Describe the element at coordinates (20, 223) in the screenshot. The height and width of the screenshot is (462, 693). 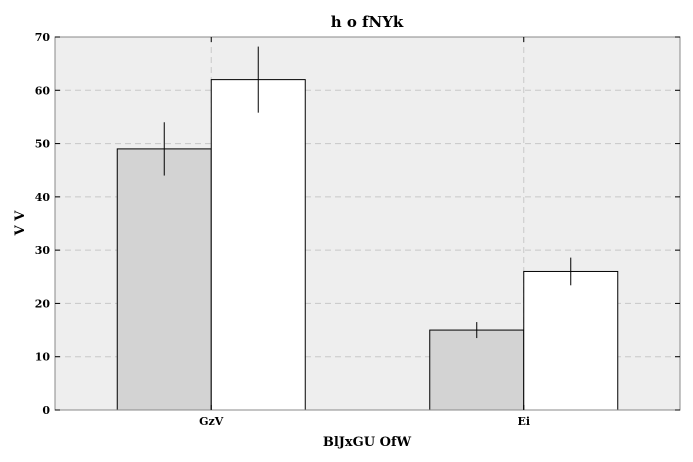
I see `y-axis-label: V V` at that location.